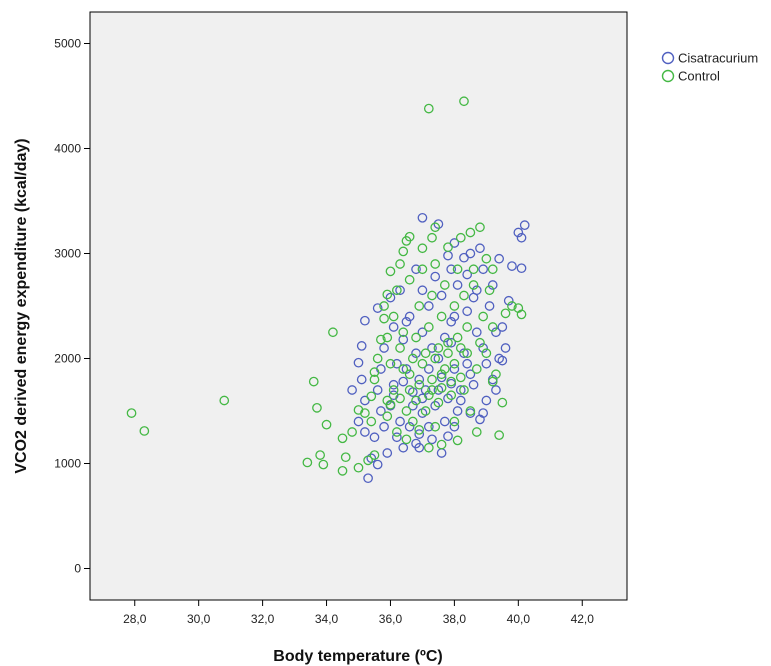 Image resolution: width=771 pixels, height=666 pixels. Describe the element at coordinates (67, 464) in the screenshot. I see `y-tick-label: 1000` at that location.